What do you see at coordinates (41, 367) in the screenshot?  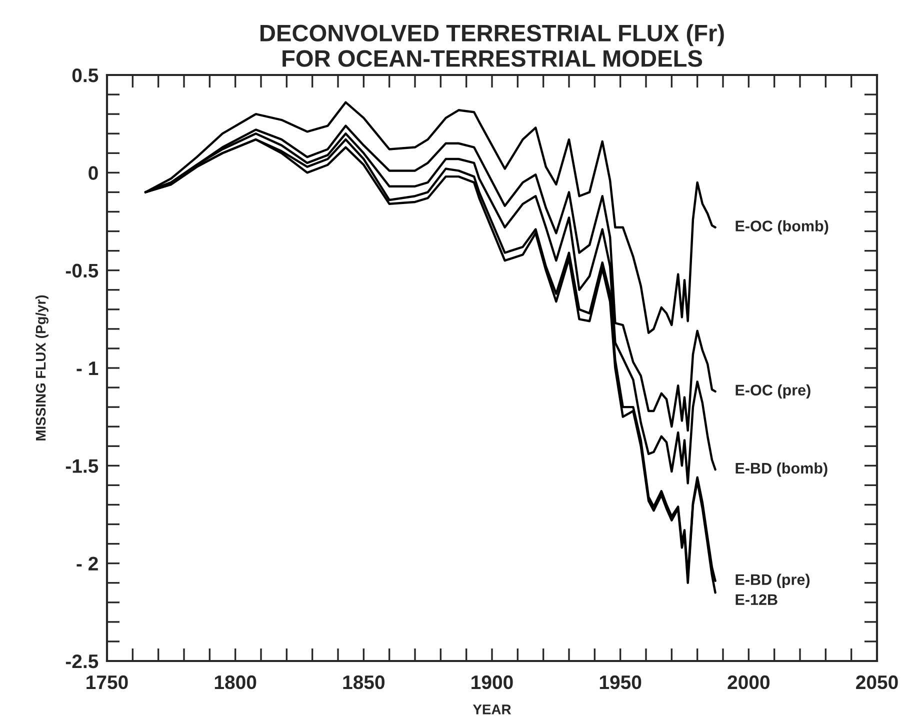 I see `y-axis-title: MISSING FLUX (Pg/yr)` at bounding box center [41, 367].